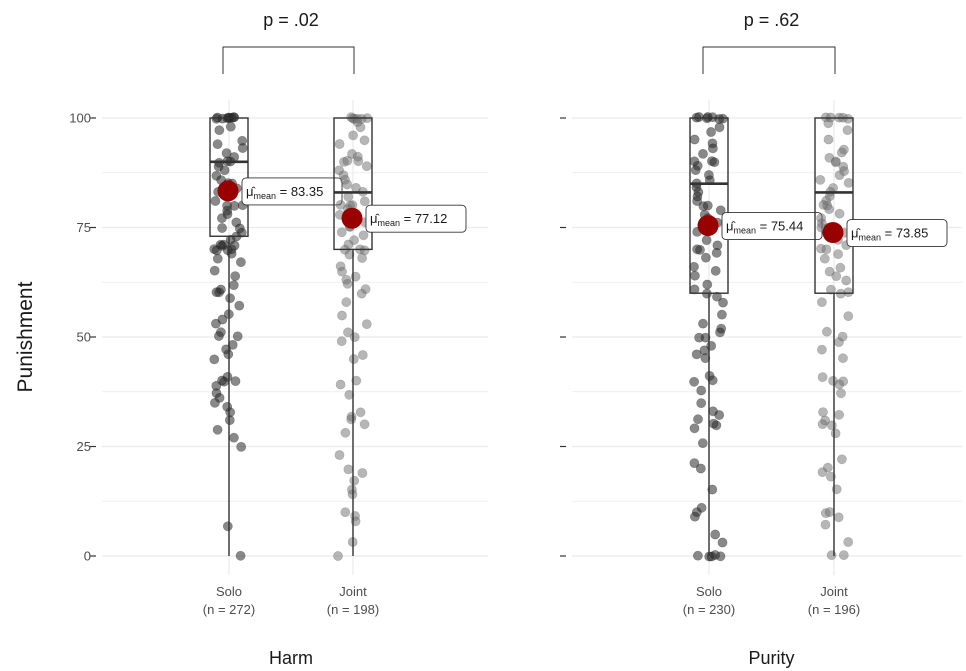 This screenshot has height=671, width=966. What do you see at coordinates (771, 658) in the screenshot?
I see `facet-label: Purity` at bounding box center [771, 658].